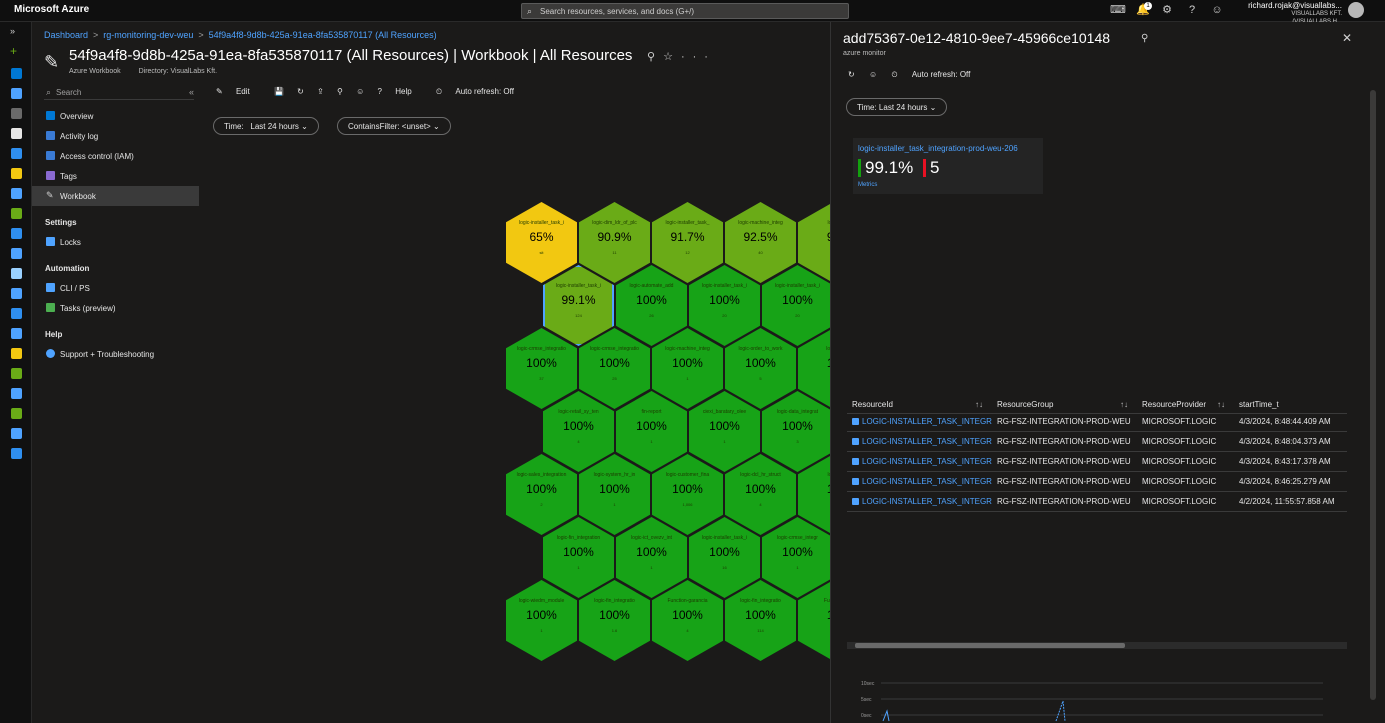 The height and width of the screenshot is (723, 1385). Describe the element at coordinates (687, 494) in the screenshot. I see `honeycomb-cell: logic-customer_fina 100% 1,006` at that location.